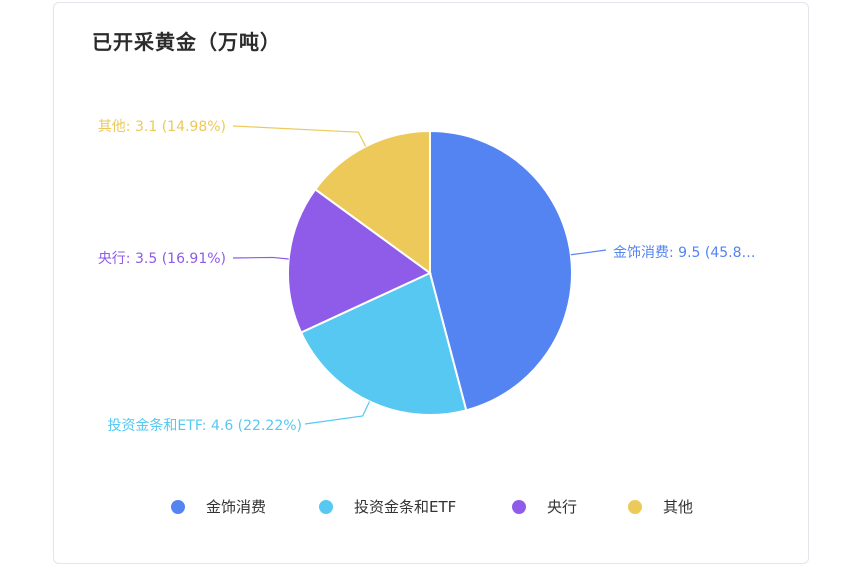  I want to click on chart-legend: 金饰消费 投资金条和ETF 央行 其他, so click(432, 507).